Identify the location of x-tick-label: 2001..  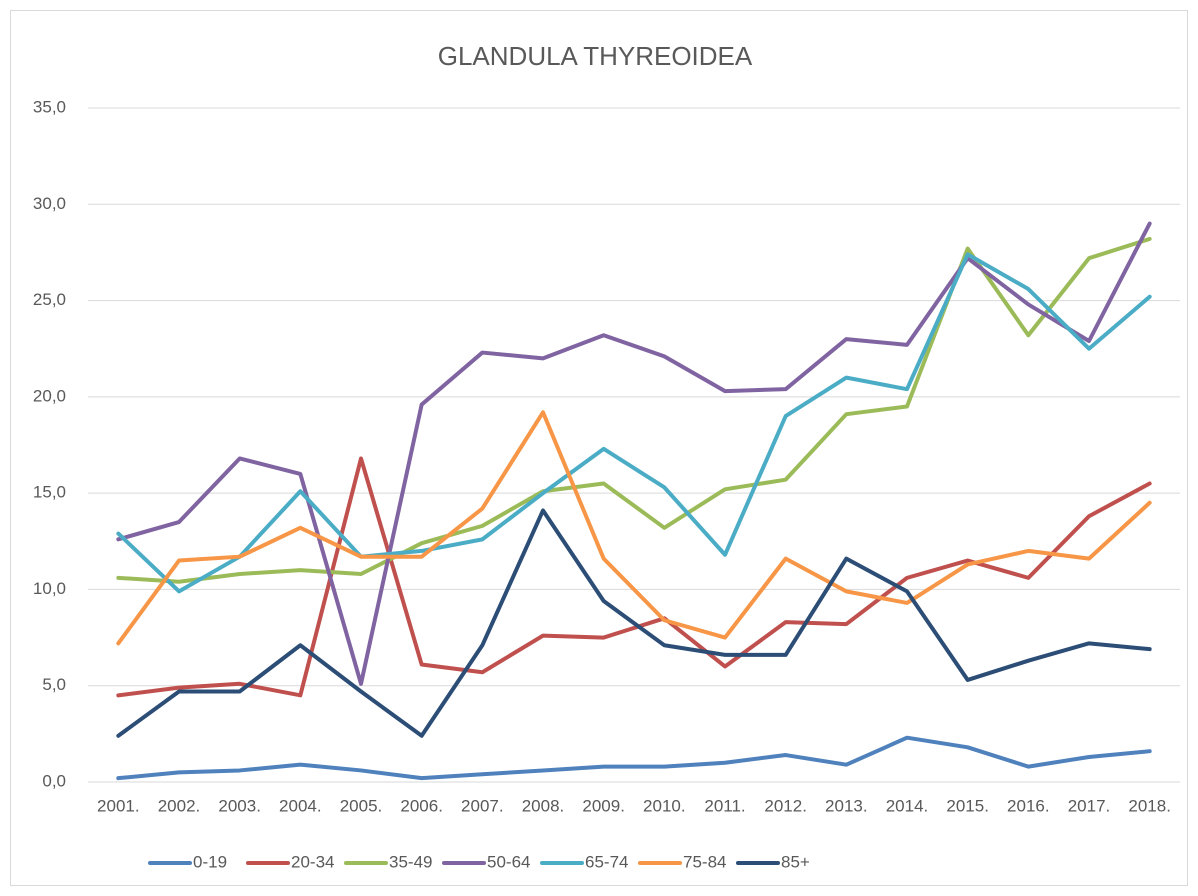
(118, 805).